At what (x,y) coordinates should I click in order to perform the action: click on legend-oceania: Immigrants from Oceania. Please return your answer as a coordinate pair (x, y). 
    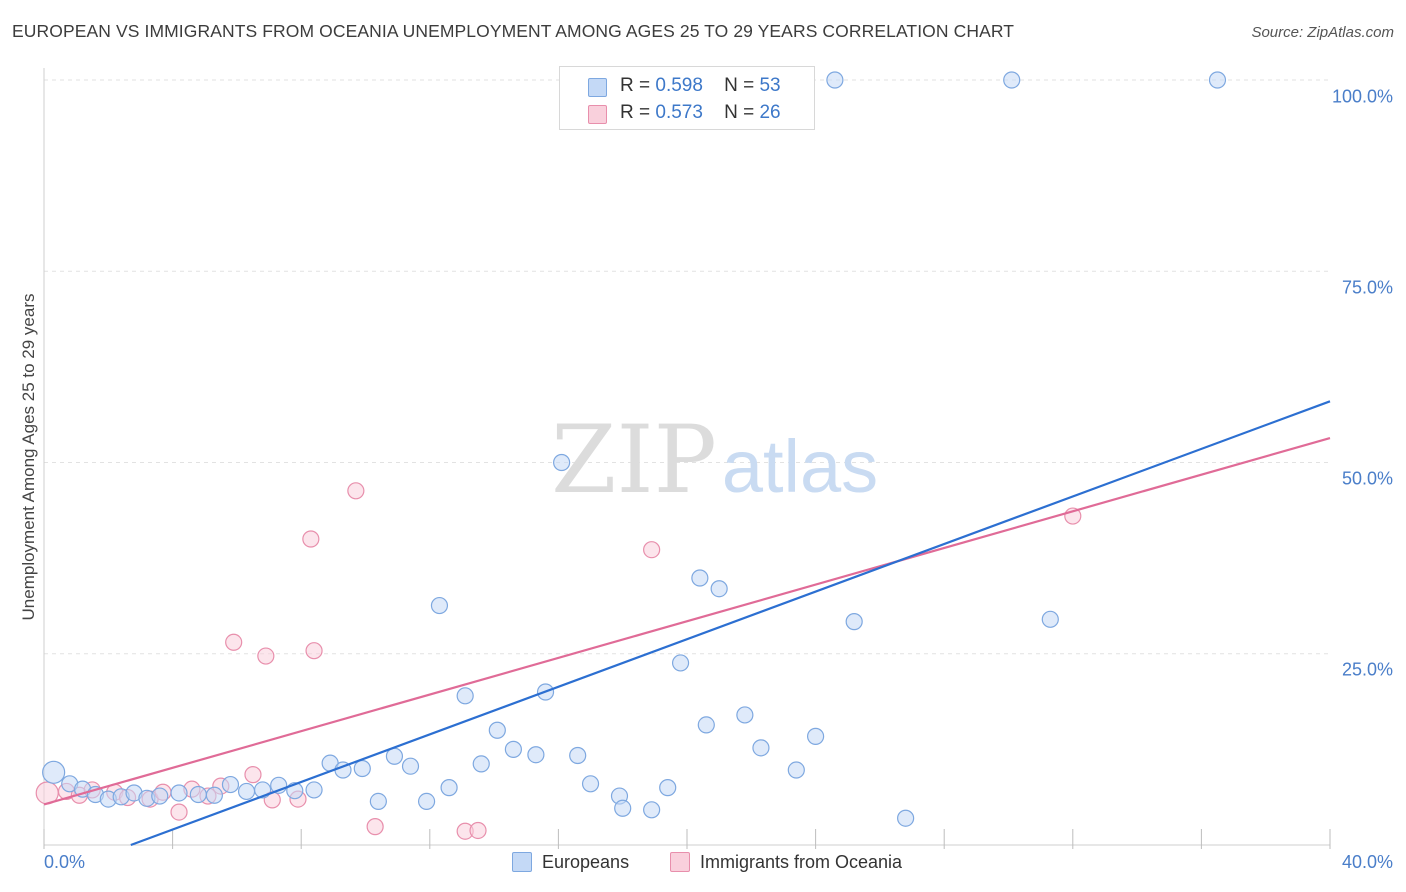
    Looking at the image, I should click on (786, 862).